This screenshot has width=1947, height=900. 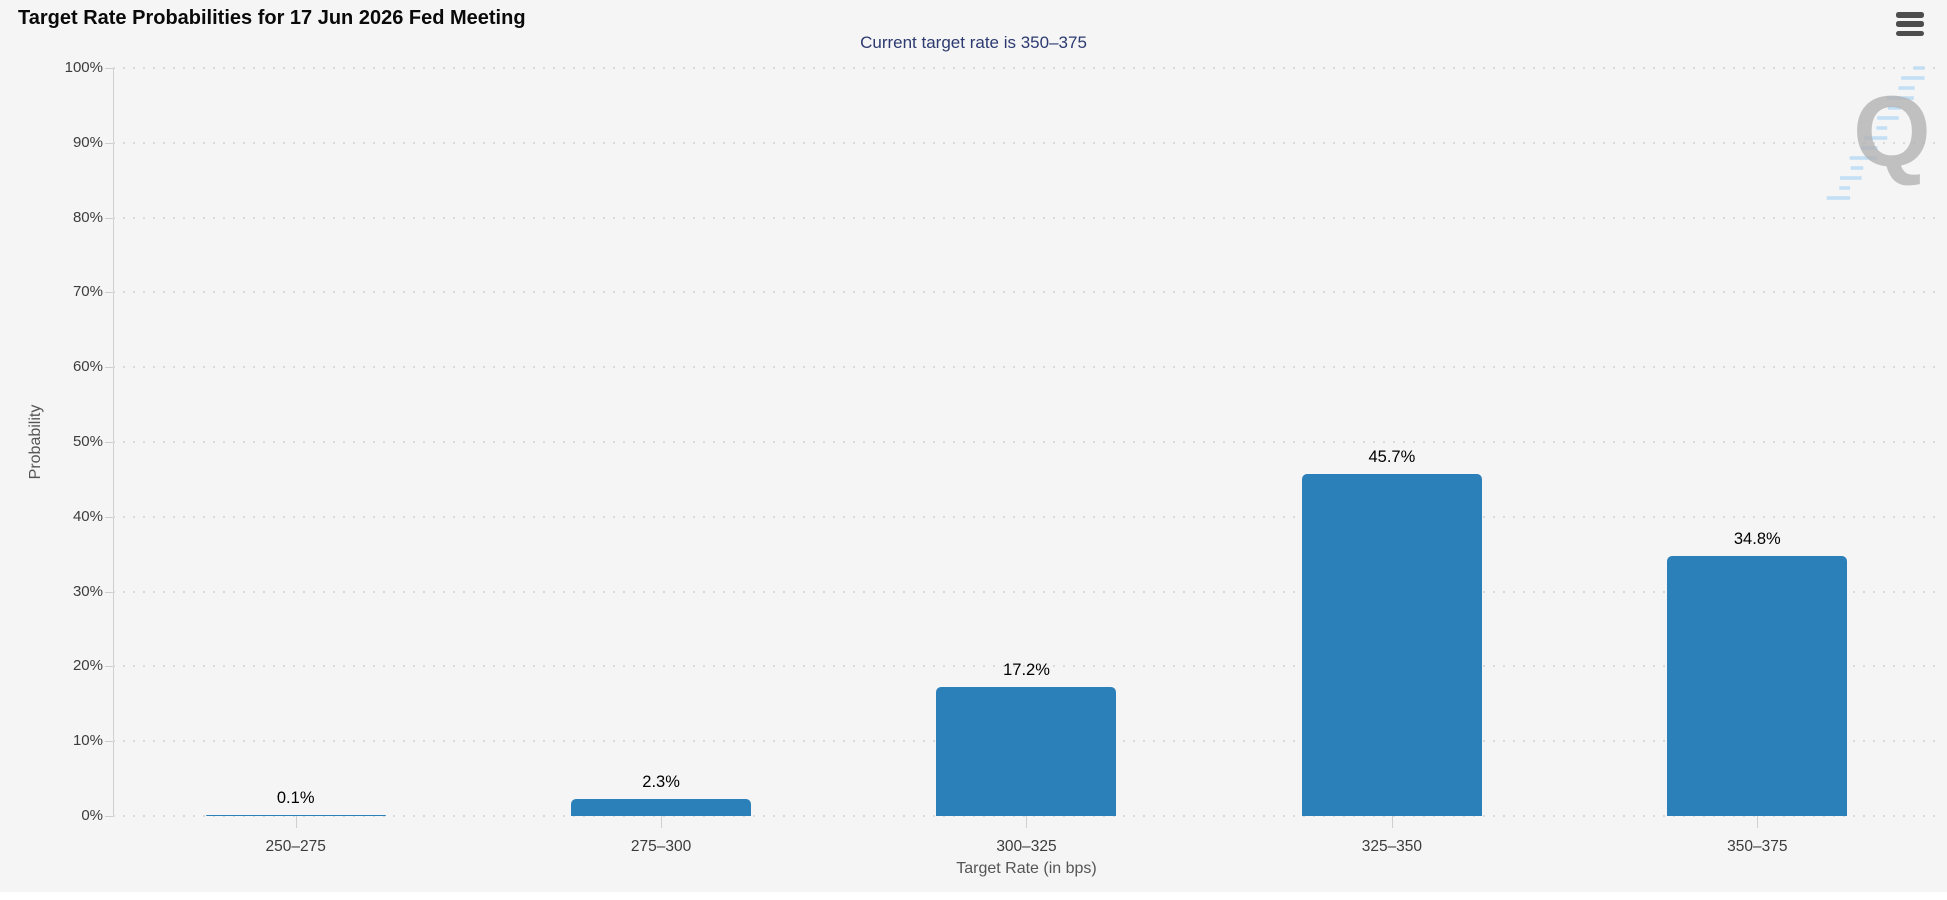 What do you see at coordinates (295, 846) in the screenshot?
I see `x-tick-label: 250–275` at bounding box center [295, 846].